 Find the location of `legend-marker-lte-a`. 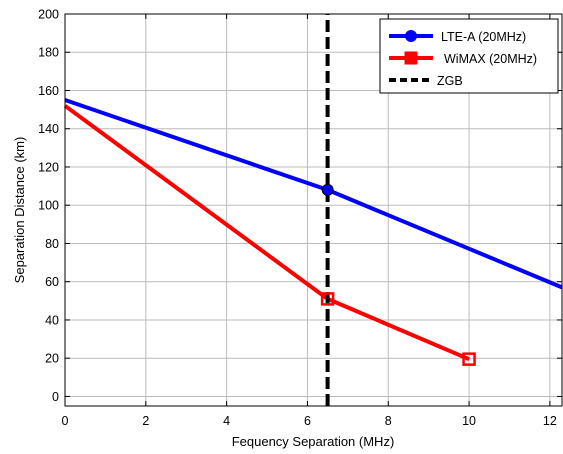

legend-marker-lte-a is located at coordinates (411, 36).